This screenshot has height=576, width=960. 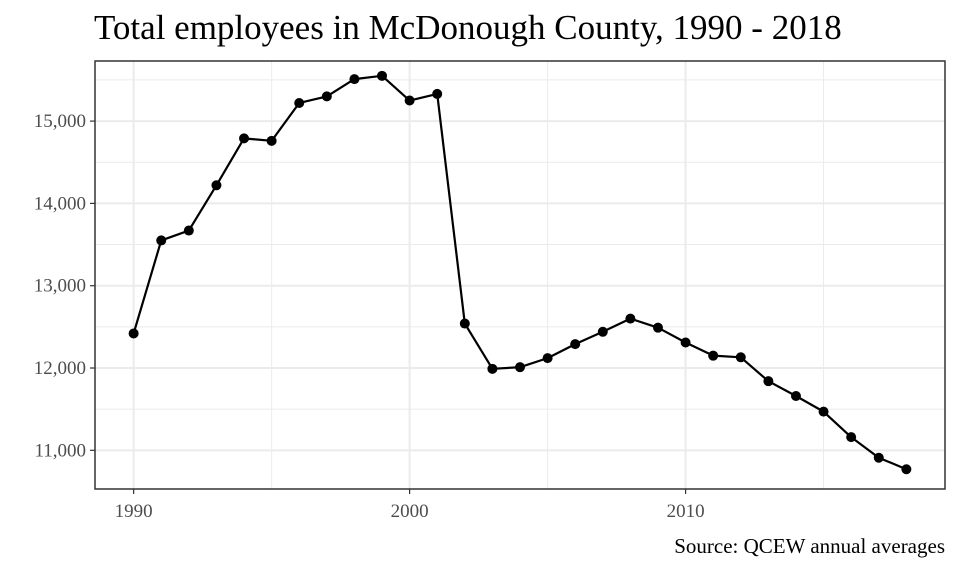 I want to click on x-axis-tick-labels: 1990 2000 2010, so click(x=410, y=511).